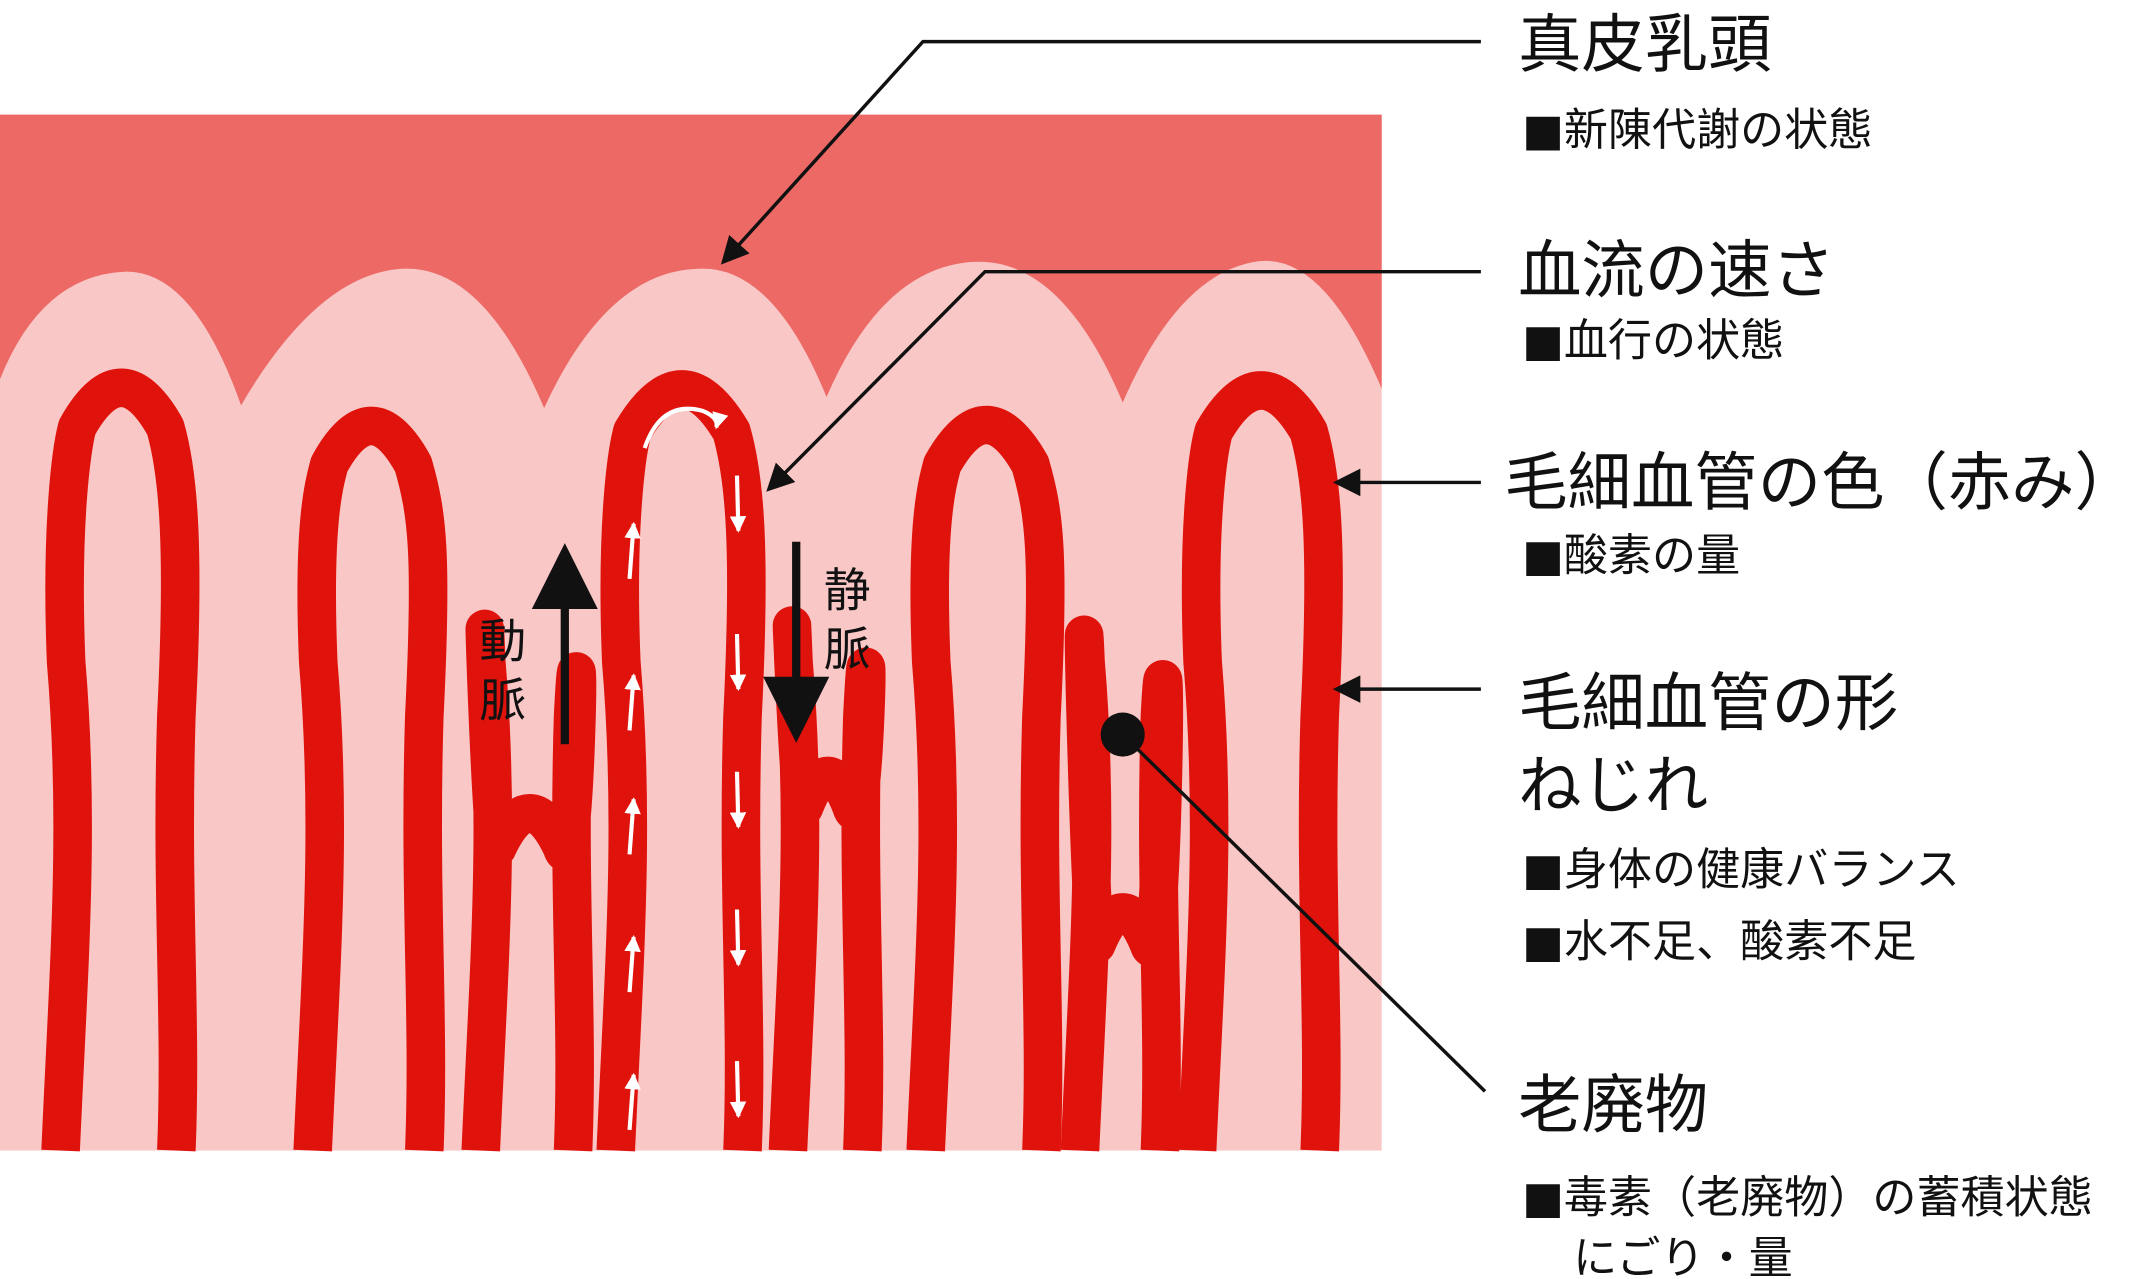 The image size is (2149, 1279). What do you see at coordinates (847, 651) in the screenshot?
I see `vein-label-2: 脈` at bounding box center [847, 651].